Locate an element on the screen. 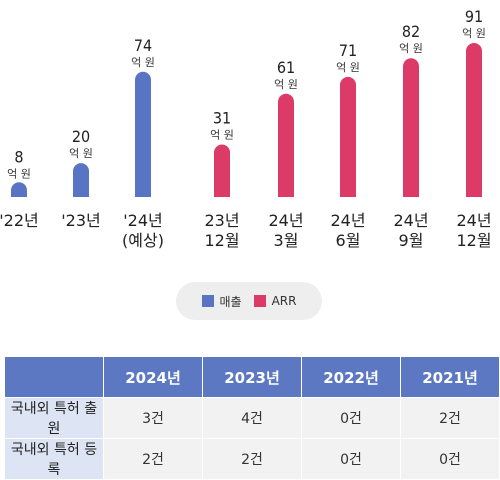 This screenshot has height=480, width=500. chart-legend: 매출 ARR is located at coordinates (249, 301).